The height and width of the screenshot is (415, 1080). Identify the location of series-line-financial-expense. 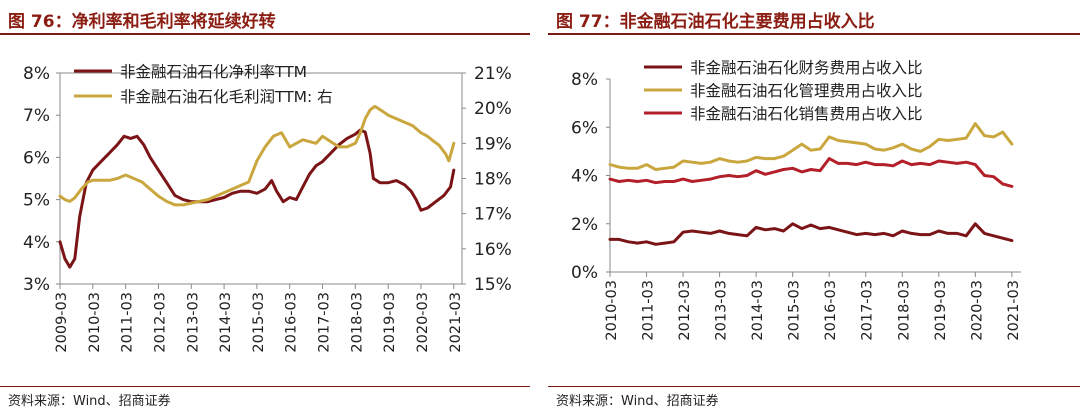
(811, 234).